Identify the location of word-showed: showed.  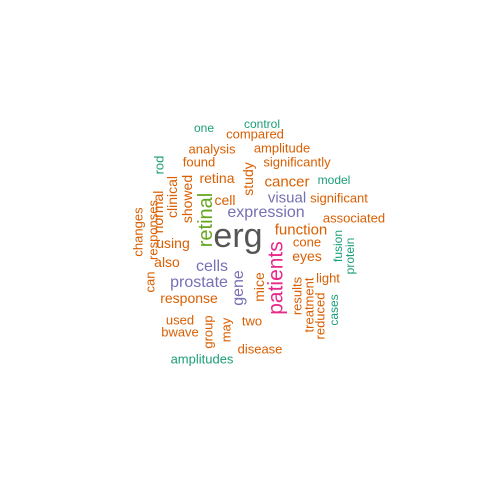
(187, 199).